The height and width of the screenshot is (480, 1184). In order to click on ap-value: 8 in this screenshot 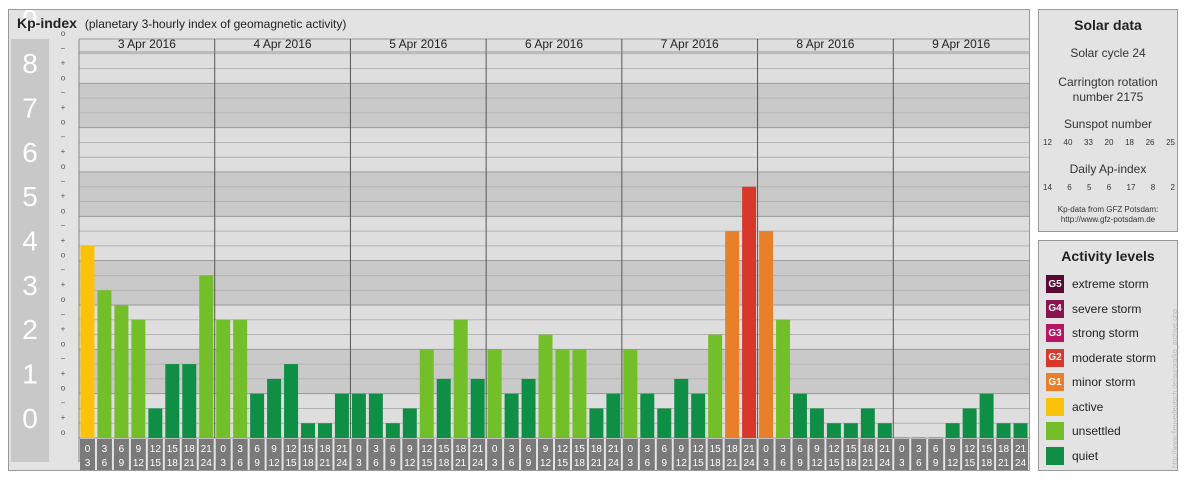, I will do `click(1153, 187)`.